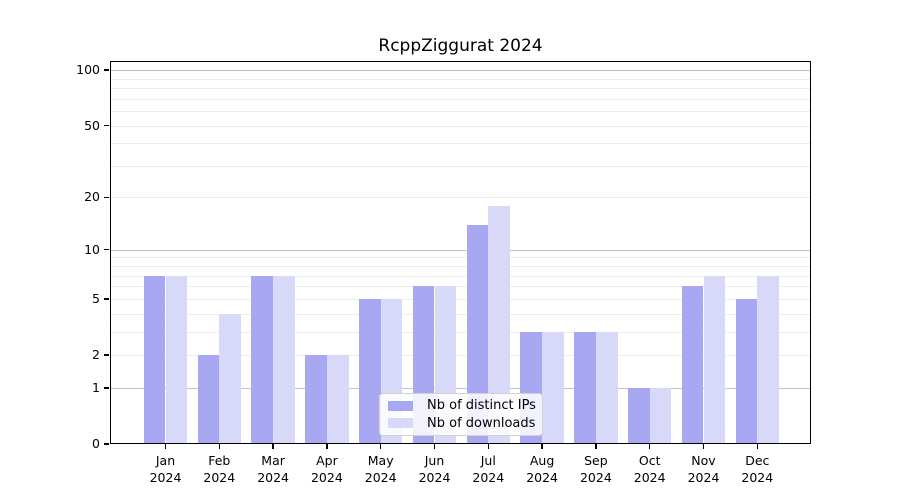 This screenshot has width=900, height=500. Describe the element at coordinates (488, 469) in the screenshot. I see `x-tick-label: Jul 2024` at that location.